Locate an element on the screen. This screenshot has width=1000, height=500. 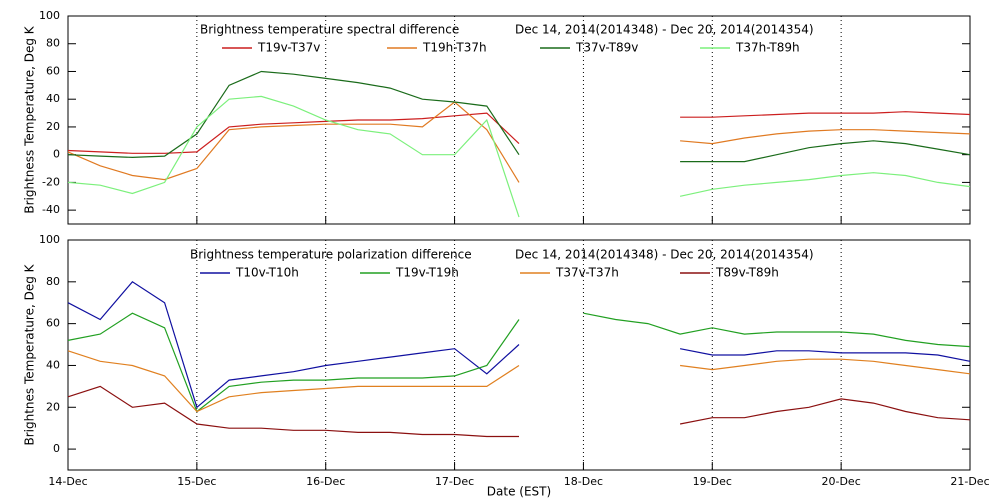
legend-label: T19v-T19h is located at coordinates (427, 273).